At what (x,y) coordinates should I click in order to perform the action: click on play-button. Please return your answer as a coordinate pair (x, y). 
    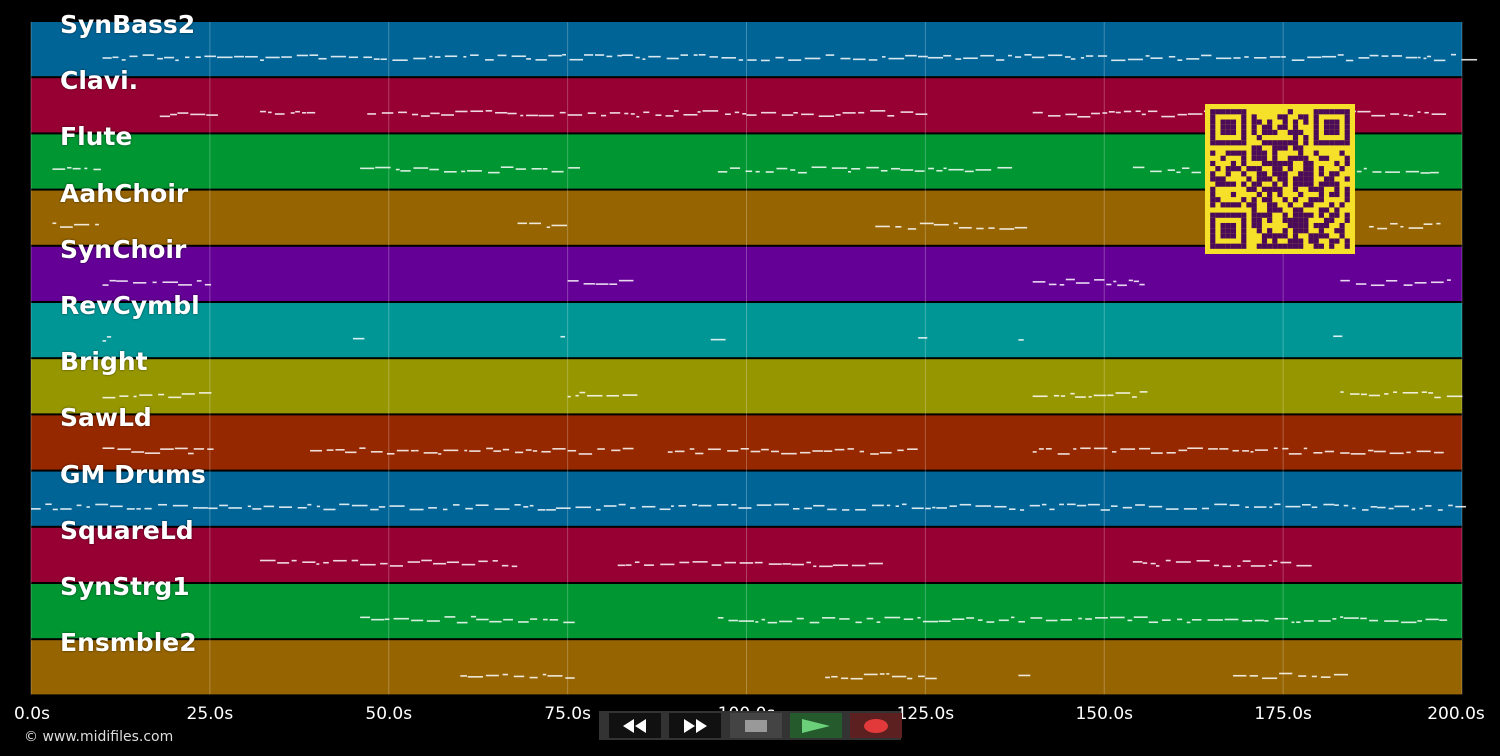
    Looking at the image, I should click on (816, 725).